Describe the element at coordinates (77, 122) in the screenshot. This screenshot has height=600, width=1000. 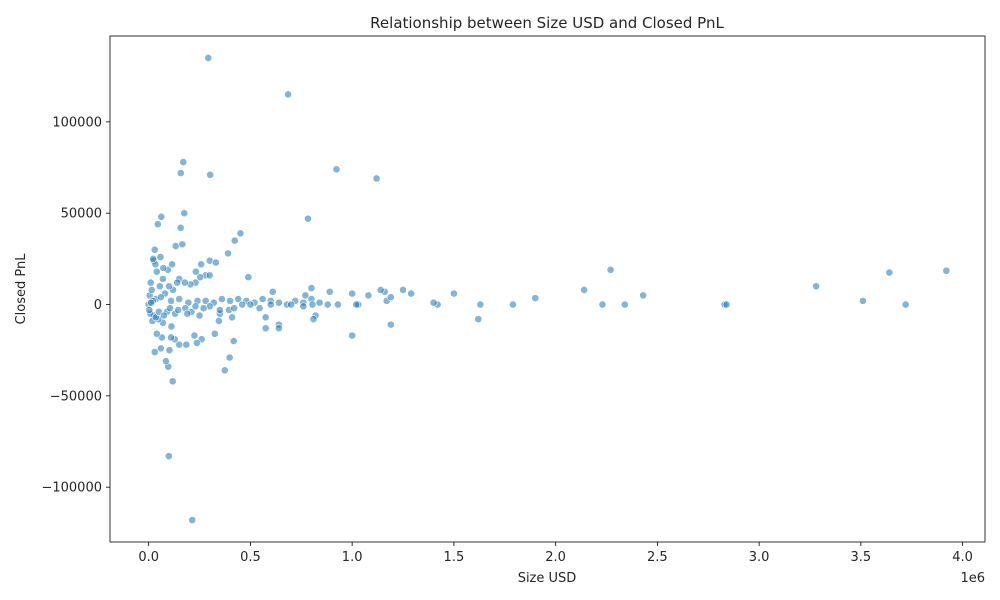
I see `y-tick-label: 100000` at that location.